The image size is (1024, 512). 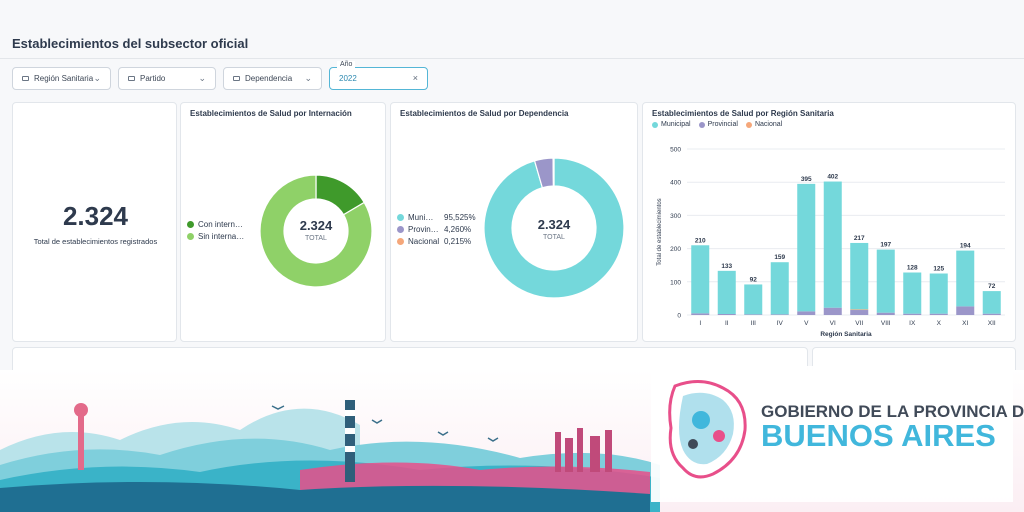 I want to click on x-tick-label: VIII, so click(x=886, y=323).